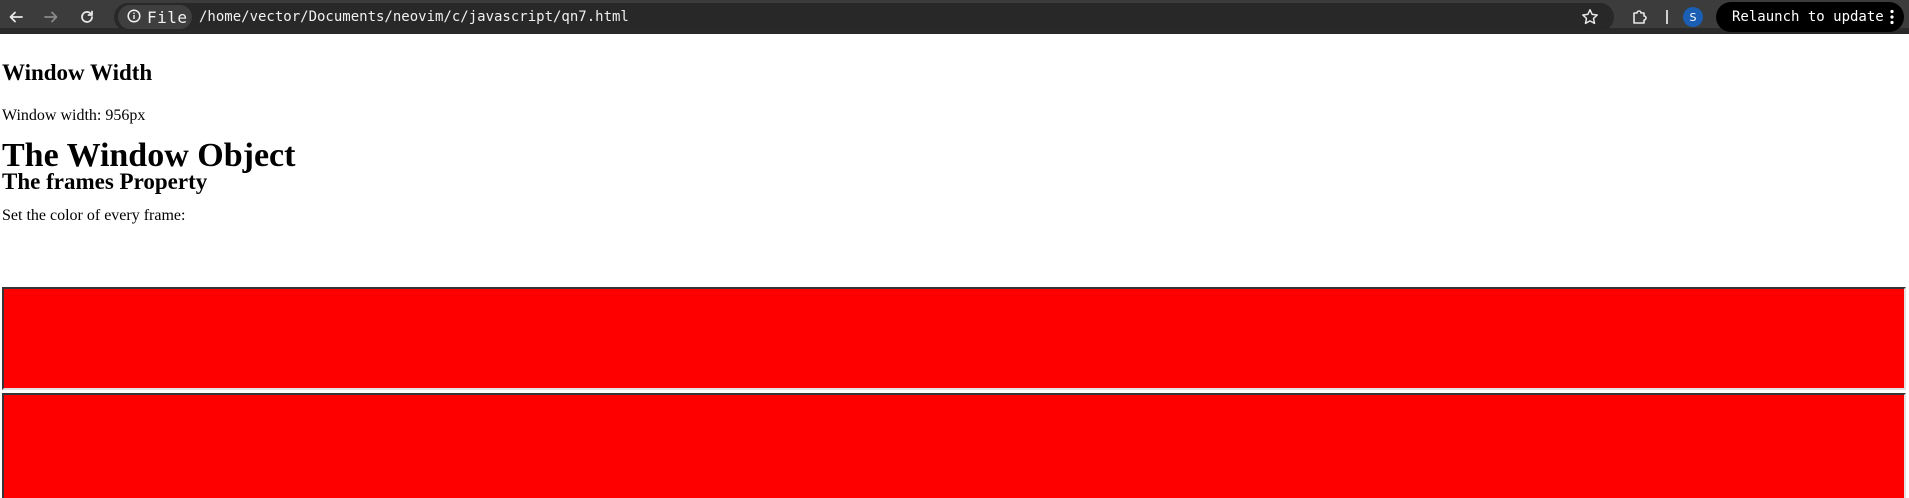 The width and height of the screenshot is (1909, 498). Describe the element at coordinates (149, 155) in the screenshot. I see `heading-window-object: The Window Object` at that location.